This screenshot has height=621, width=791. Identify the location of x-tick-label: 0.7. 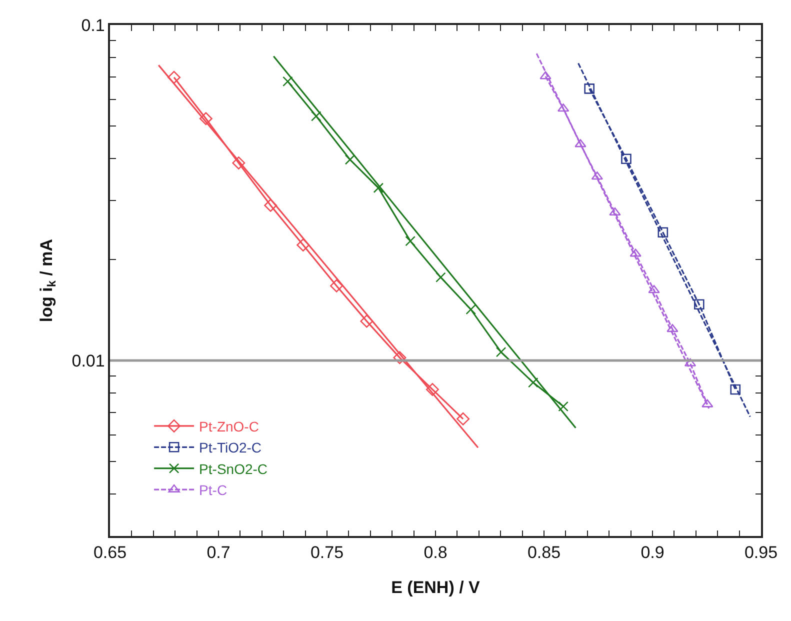
(218, 552).